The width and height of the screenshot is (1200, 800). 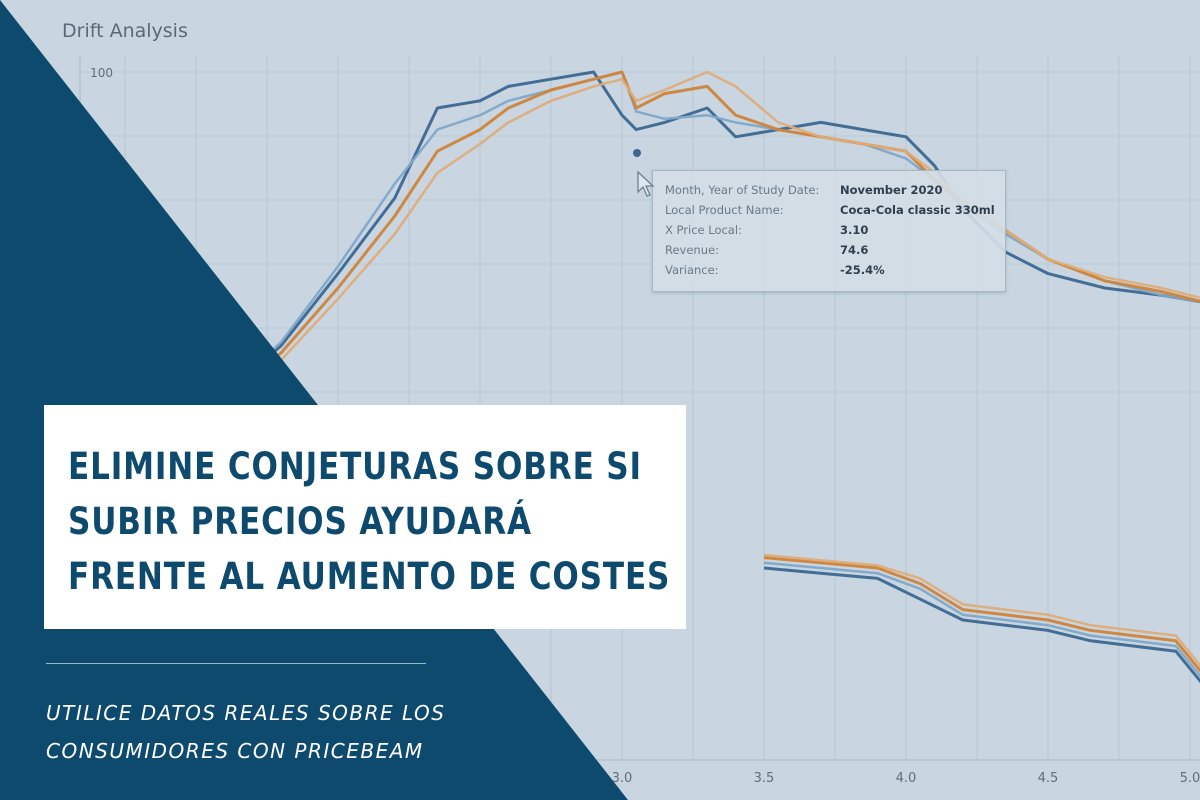 What do you see at coordinates (891, 190) in the screenshot?
I see `tooltip-value: November 2020` at bounding box center [891, 190].